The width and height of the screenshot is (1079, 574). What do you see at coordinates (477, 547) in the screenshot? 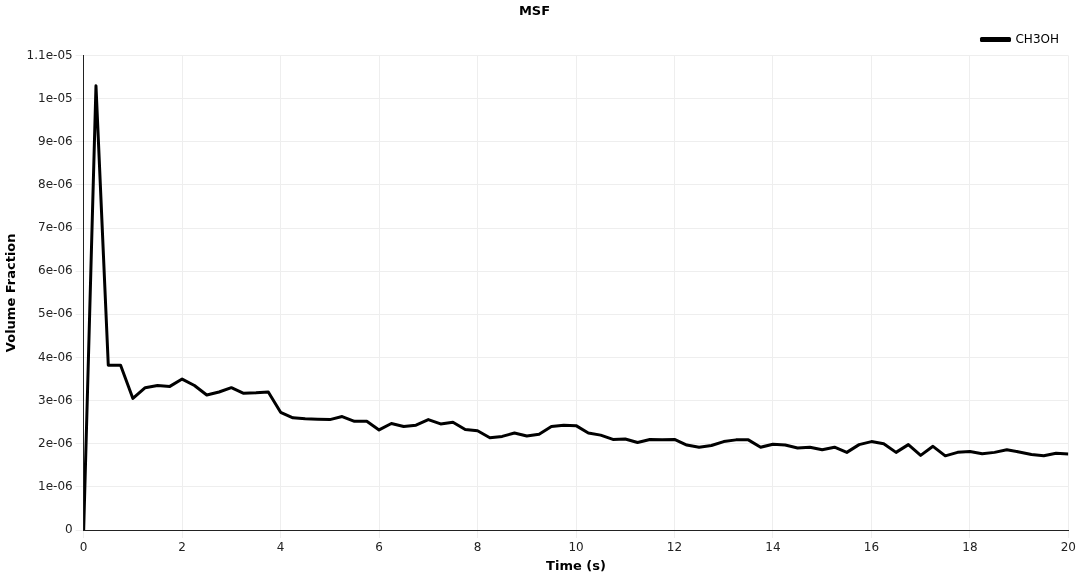
I see `x-tick-label: 8` at bounding box center [477, 547].